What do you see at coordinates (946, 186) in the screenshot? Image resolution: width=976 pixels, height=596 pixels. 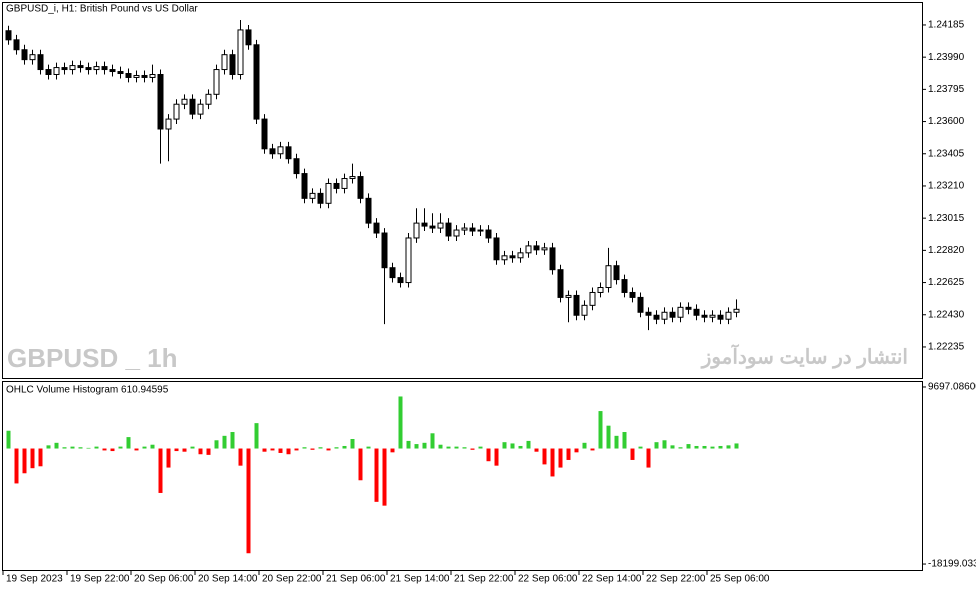 I see `y-tick-label: 1.23210` at bounding box center [946, 186].